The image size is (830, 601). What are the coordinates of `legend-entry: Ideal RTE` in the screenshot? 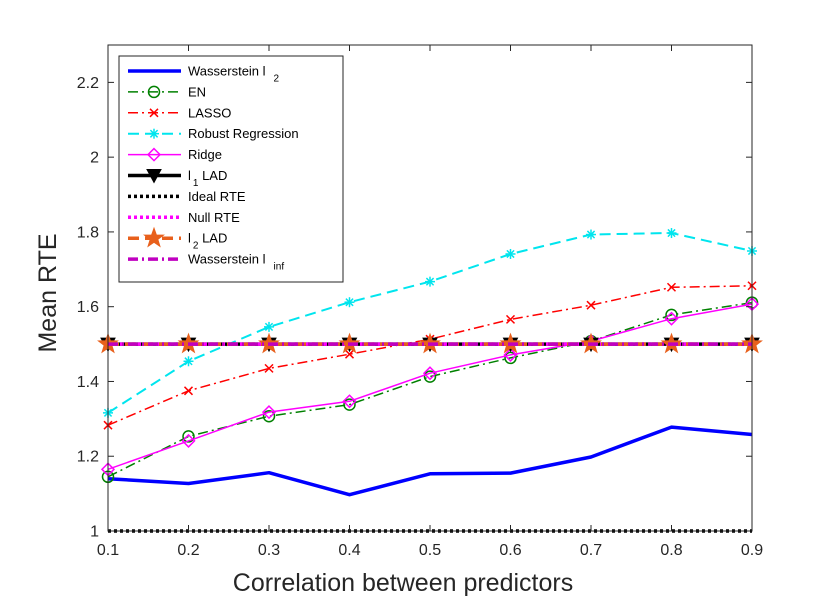 It's located at (187, 196).